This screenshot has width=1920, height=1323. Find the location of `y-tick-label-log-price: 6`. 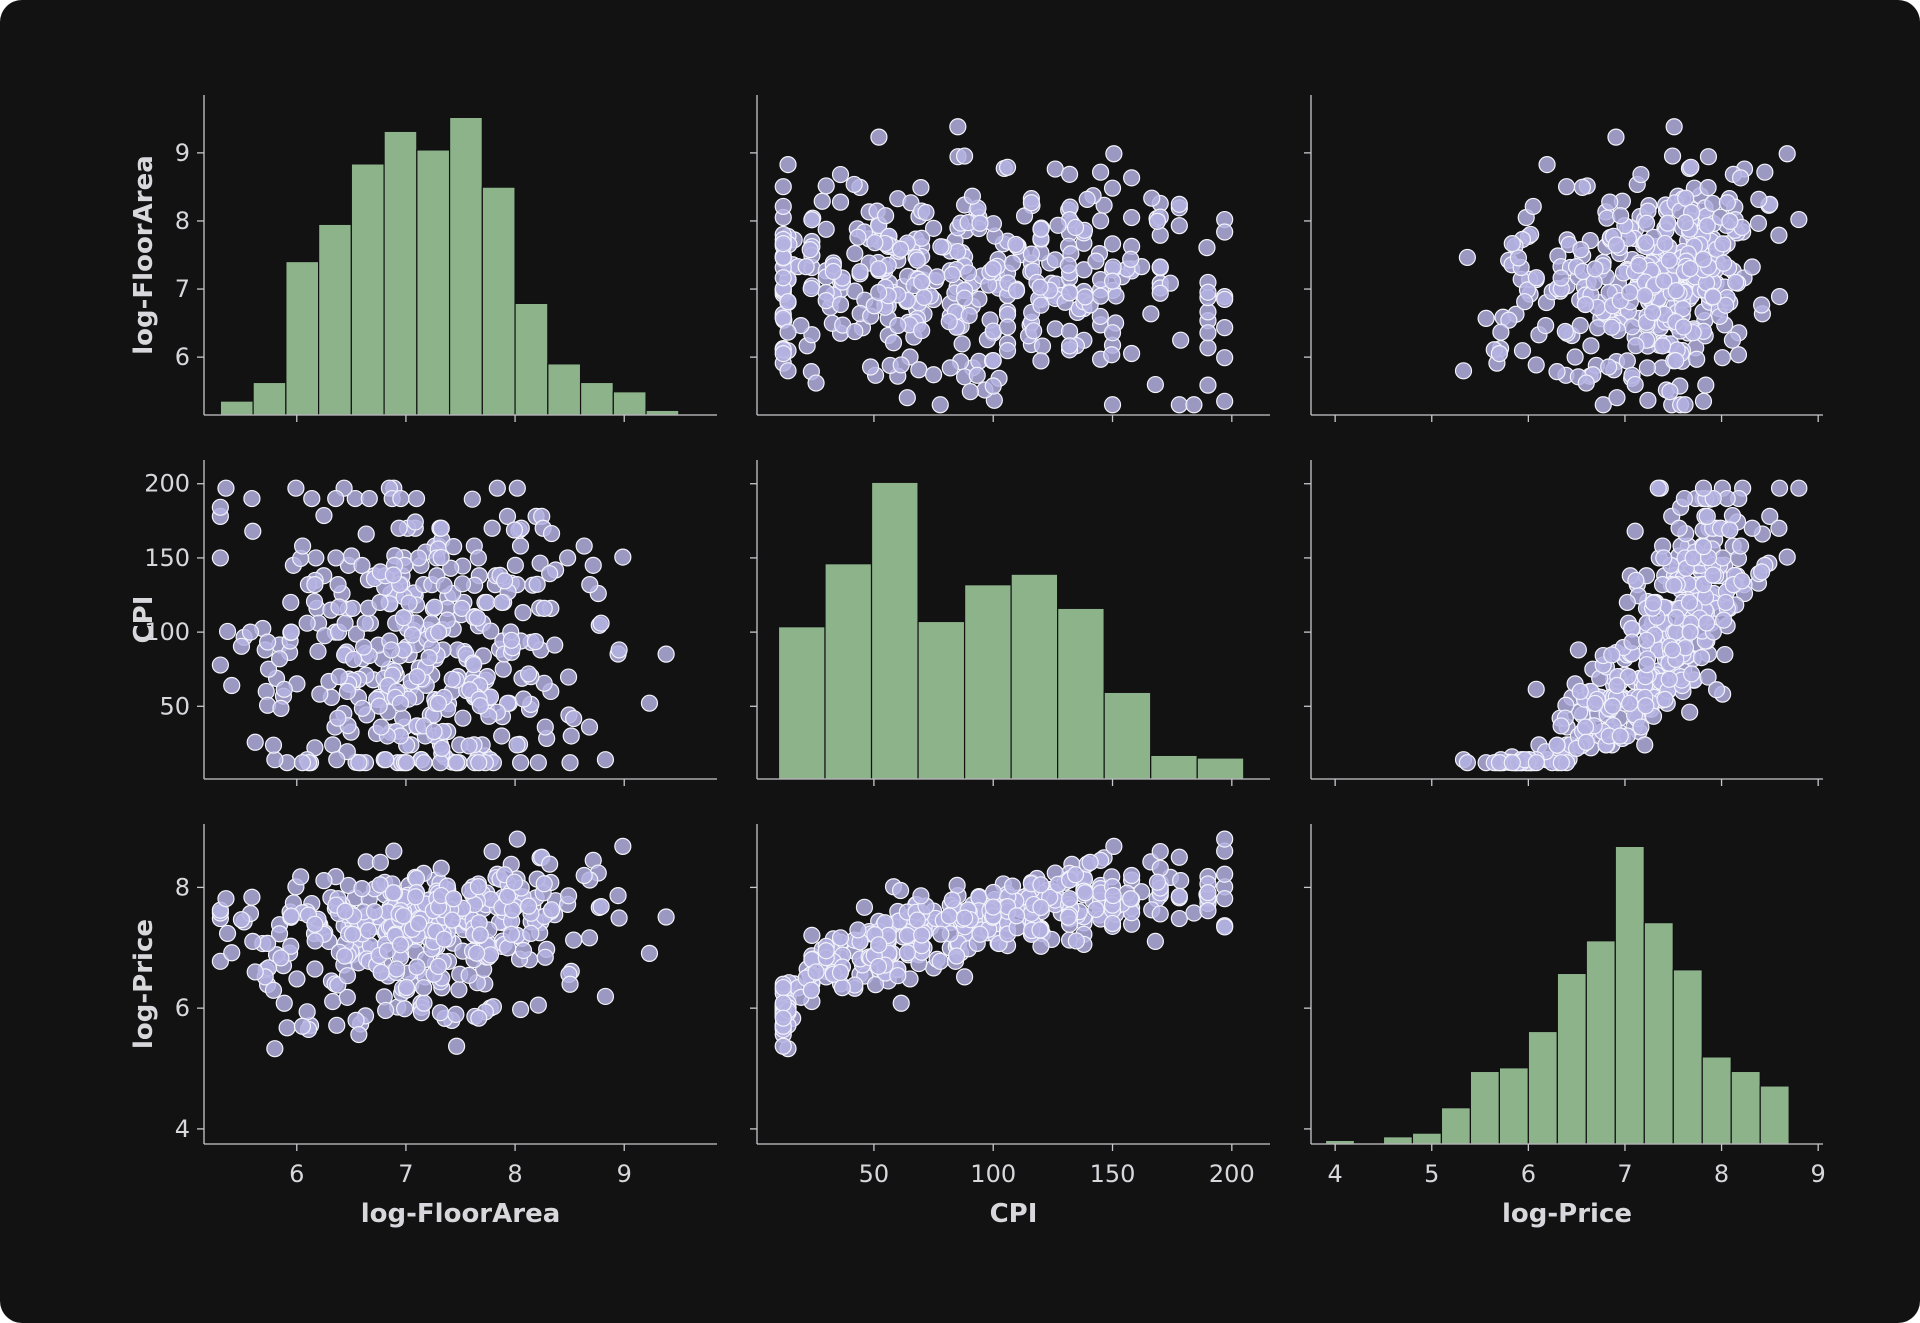

y-tick-label-log-price: 6 is located at coordinates (182, 1008).